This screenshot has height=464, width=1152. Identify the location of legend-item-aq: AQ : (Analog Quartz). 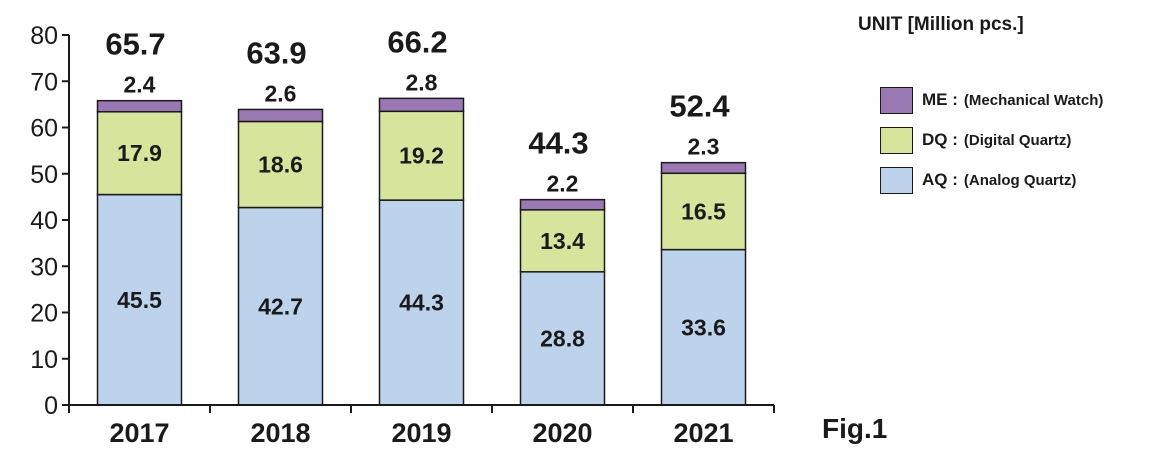
(991, 180).